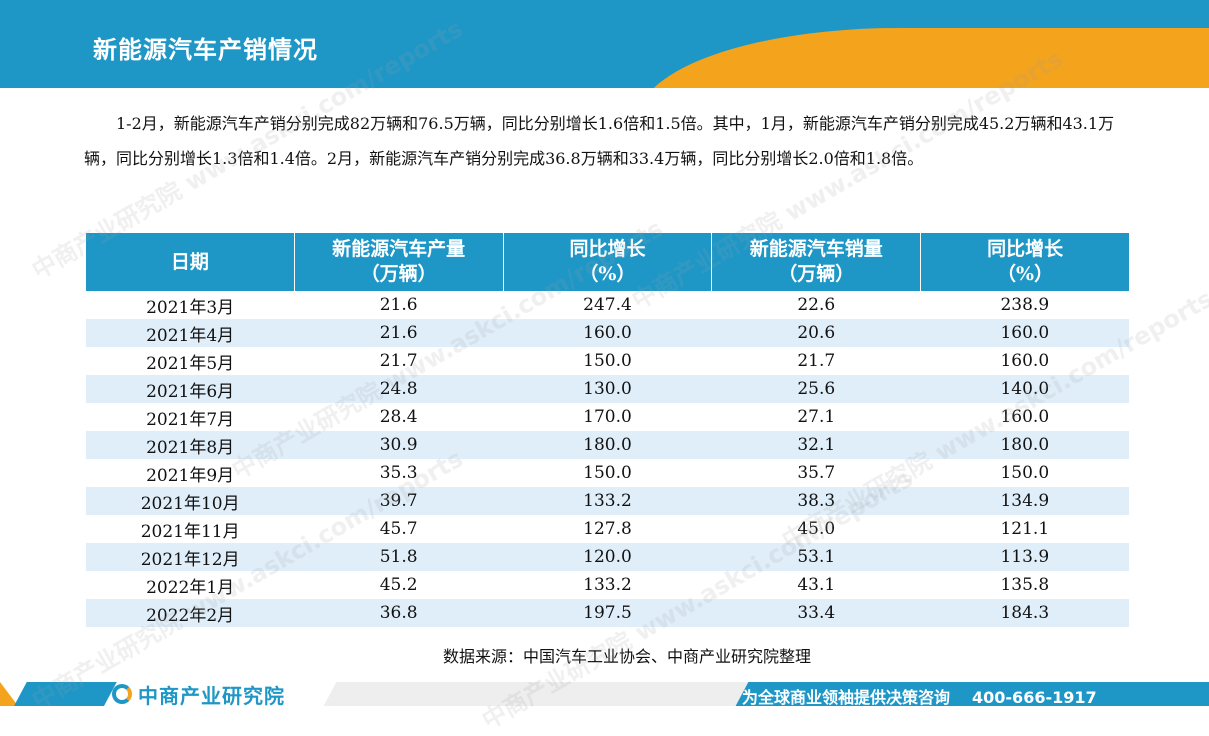 This screenshot has height=736, width=1209. Describe the element at coordinates (1024, 501) in the screenshot. I see `value-cell: 134.9` at that location.